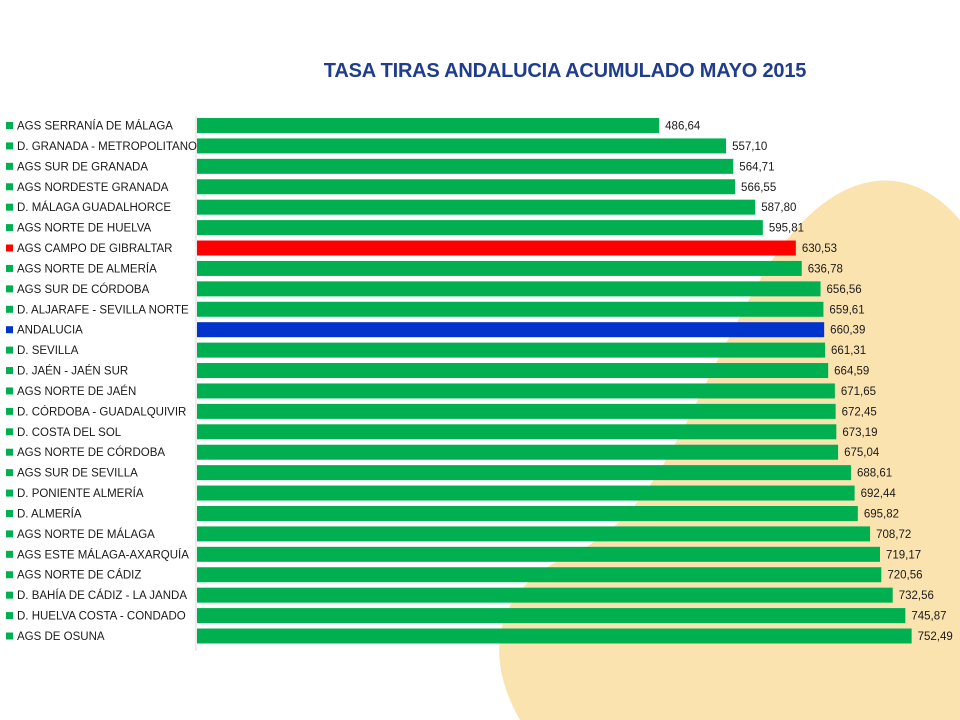 The height and width of the screenshot is (720, 960). I want to click on category-label: AGS NORTE DE CÓRDOBA, so click(91, 452).